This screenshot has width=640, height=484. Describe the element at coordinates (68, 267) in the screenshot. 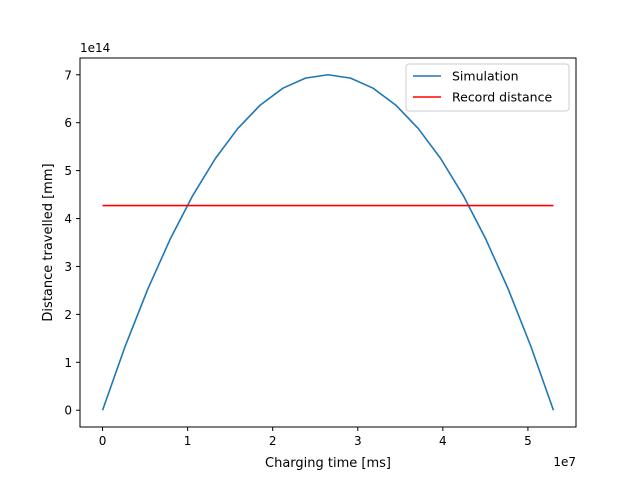

I see `y-tick-label: 3` at that location.